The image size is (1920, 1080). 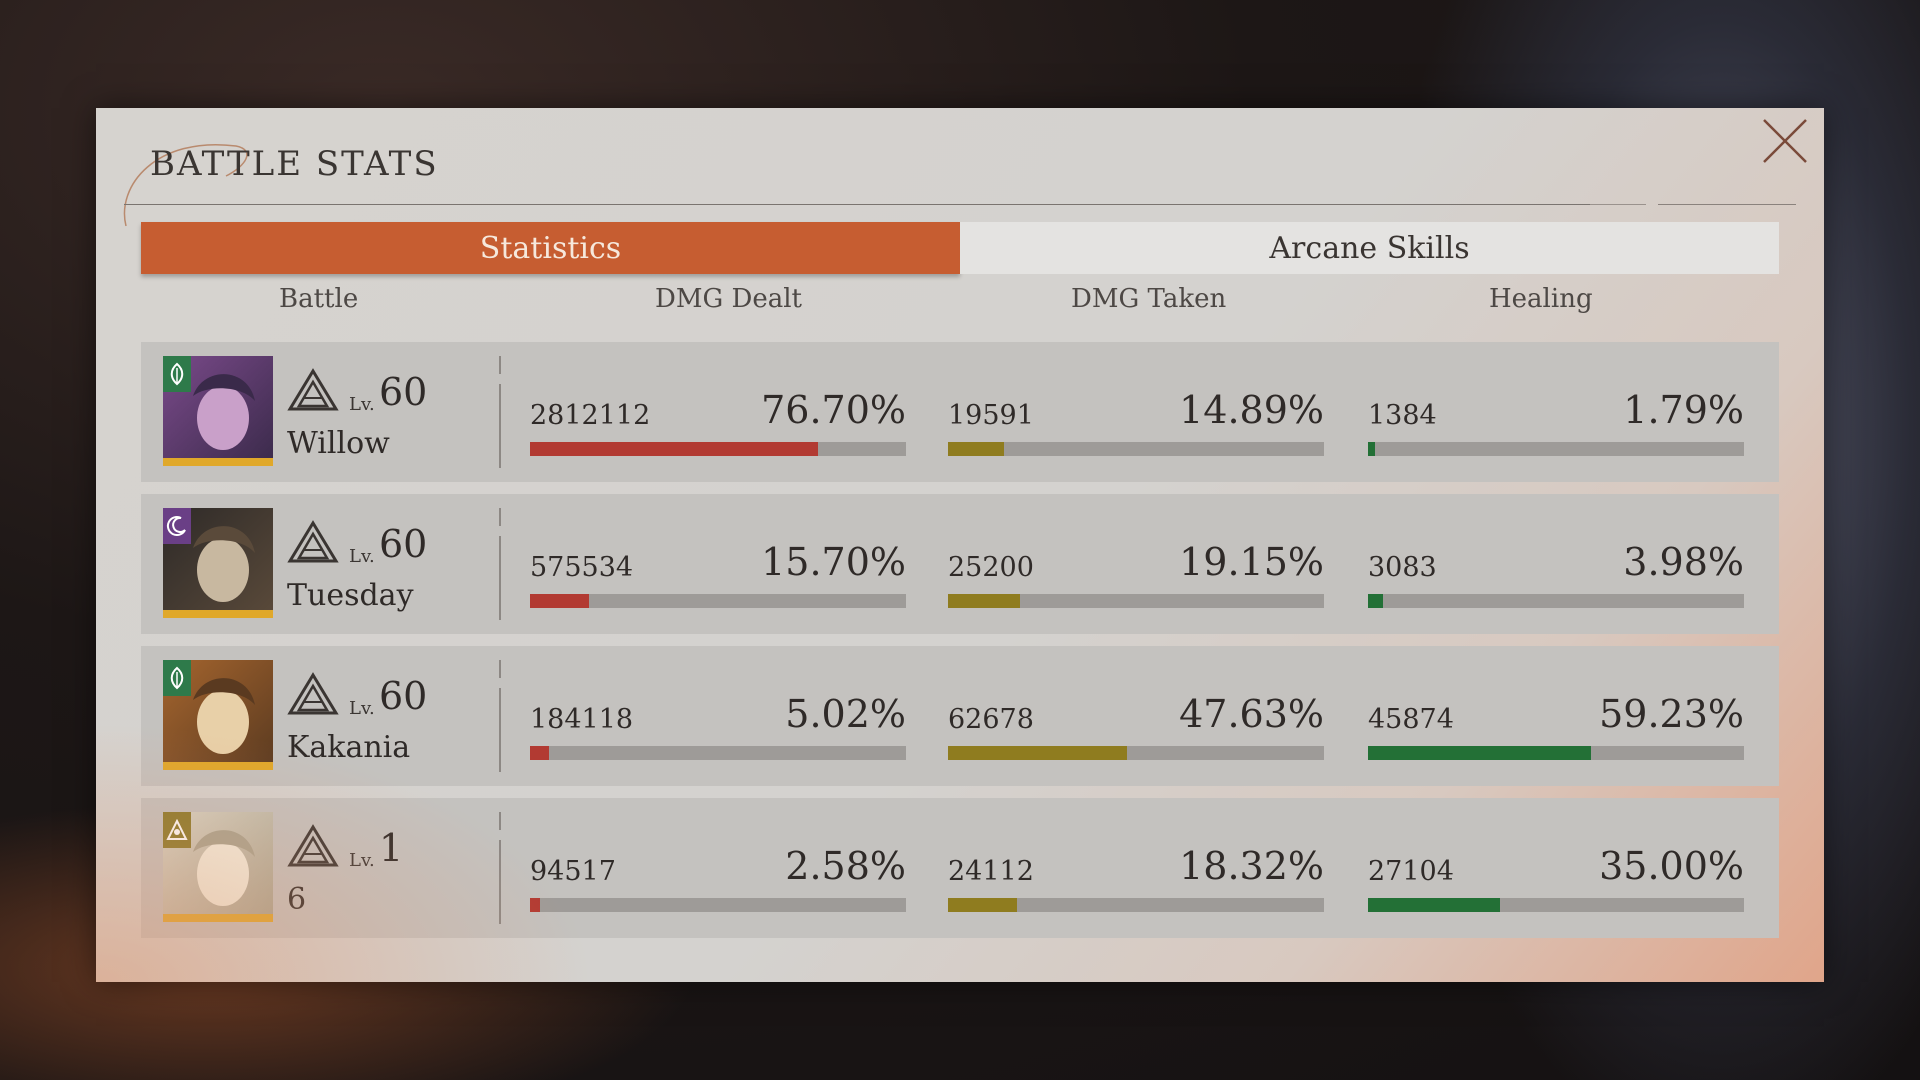 What do you see at coordinates (1136, 571) in the screenshot?
I see `stat-dmg-taken: 25200 19.15%` at bounding box center [1136, 571].